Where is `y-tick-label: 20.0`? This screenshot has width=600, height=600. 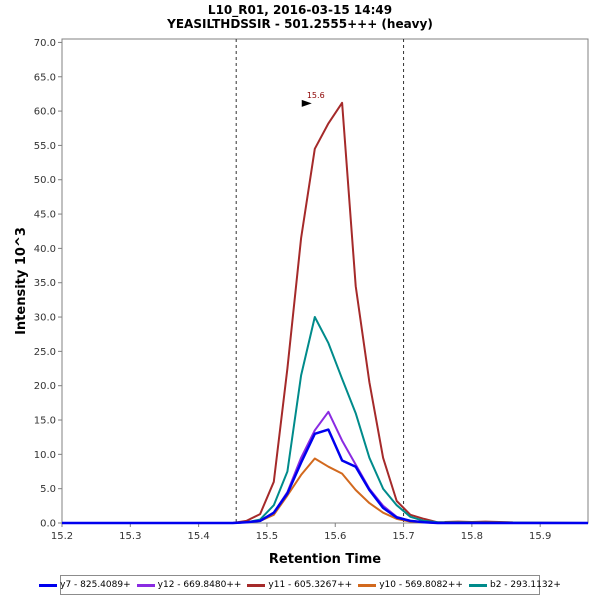
y-tick-label: 20.0 is located at coordinates (45, 386).